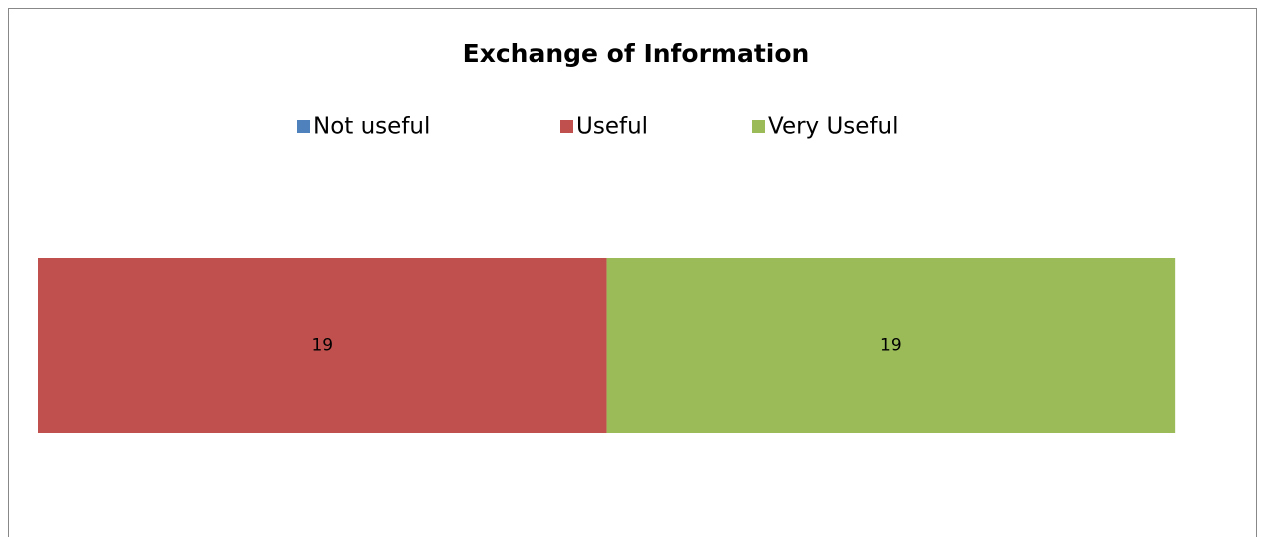 The image size is (1265, 537). I want to click on legend-label: Very Useful, so click(833, 127).